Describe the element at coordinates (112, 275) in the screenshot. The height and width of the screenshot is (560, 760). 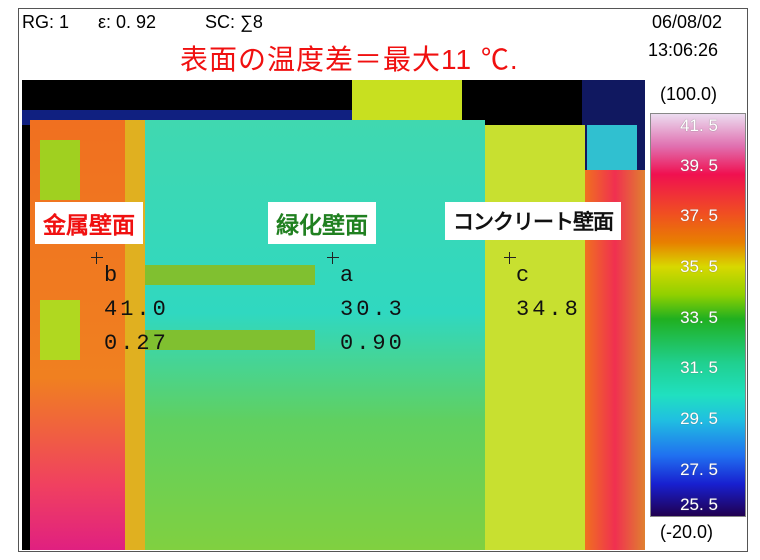
I see `point-b-id: b` at that location.